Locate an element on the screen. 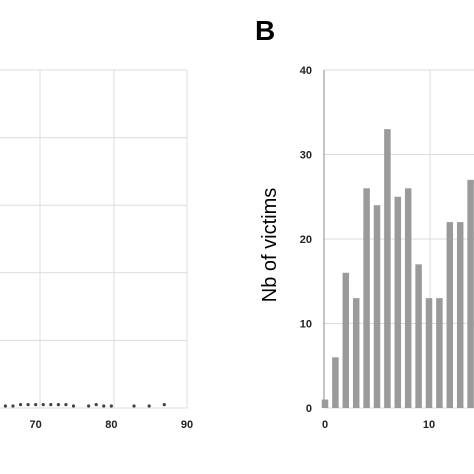 This screenshot has width=474, height=474. x-tick-label: 70 is located at coordinates (36, 425).